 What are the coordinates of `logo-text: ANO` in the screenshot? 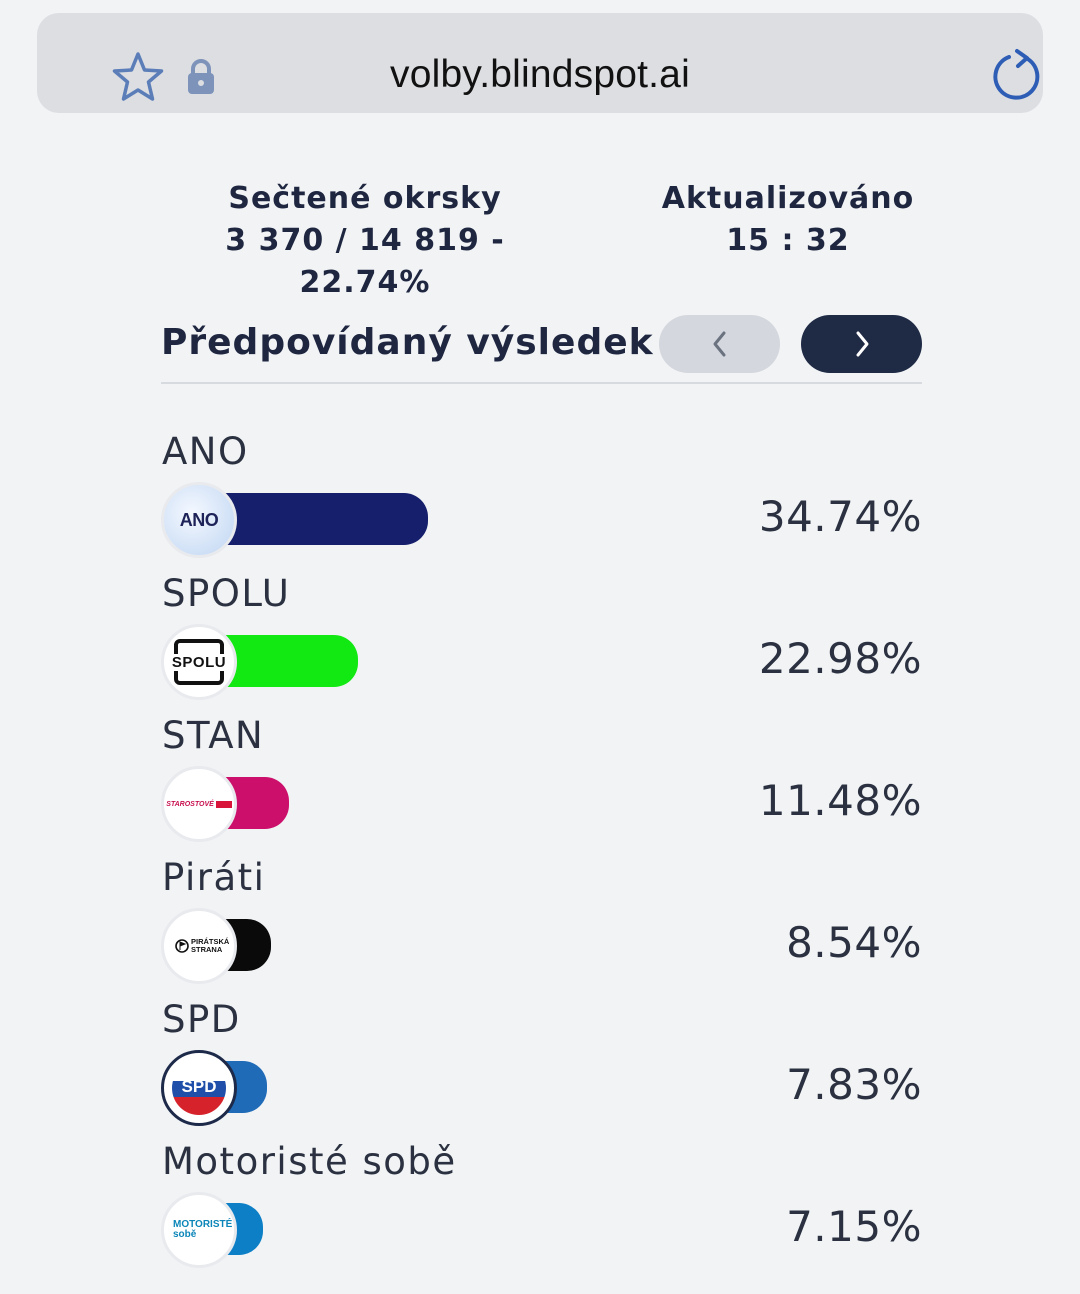 It's located at (199, 519).